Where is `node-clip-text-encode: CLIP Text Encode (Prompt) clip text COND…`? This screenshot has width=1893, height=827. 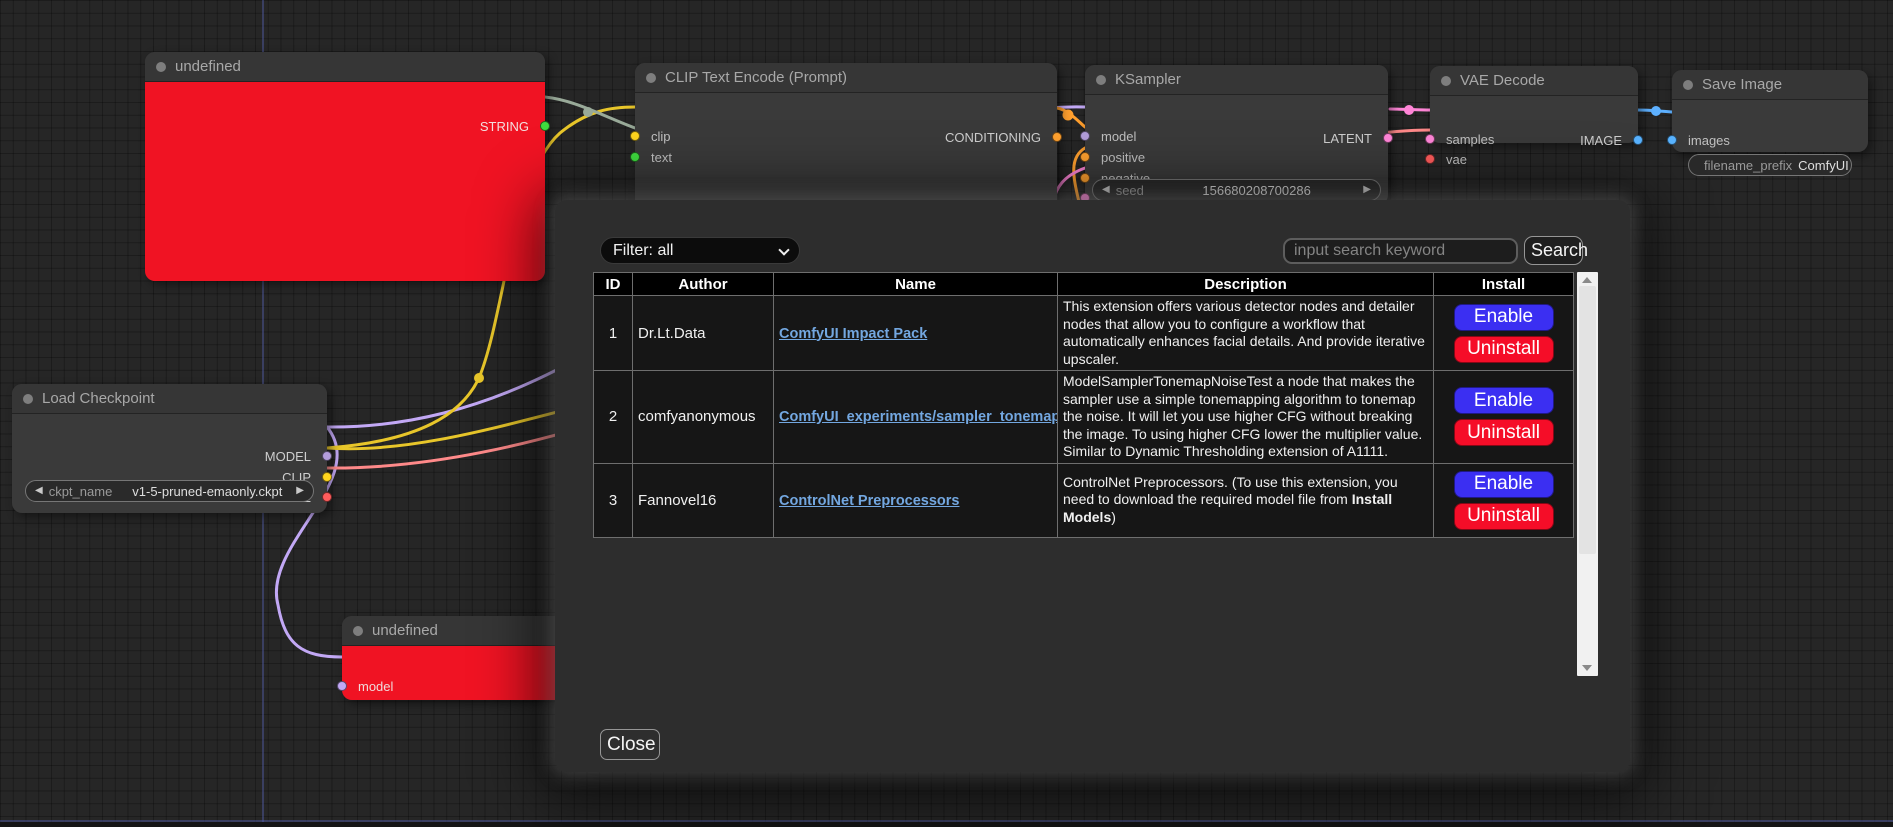
node-clip-text-encode: CLIP Text Encode (Prompt) clip text COND… is located at coordinates (846, 138).